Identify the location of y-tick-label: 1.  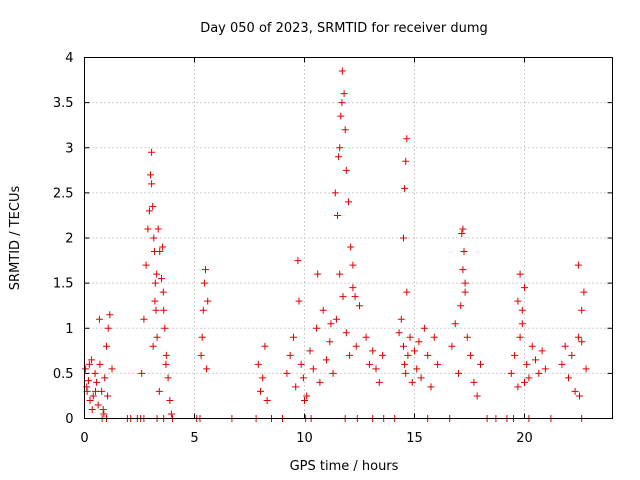
(69, 329).